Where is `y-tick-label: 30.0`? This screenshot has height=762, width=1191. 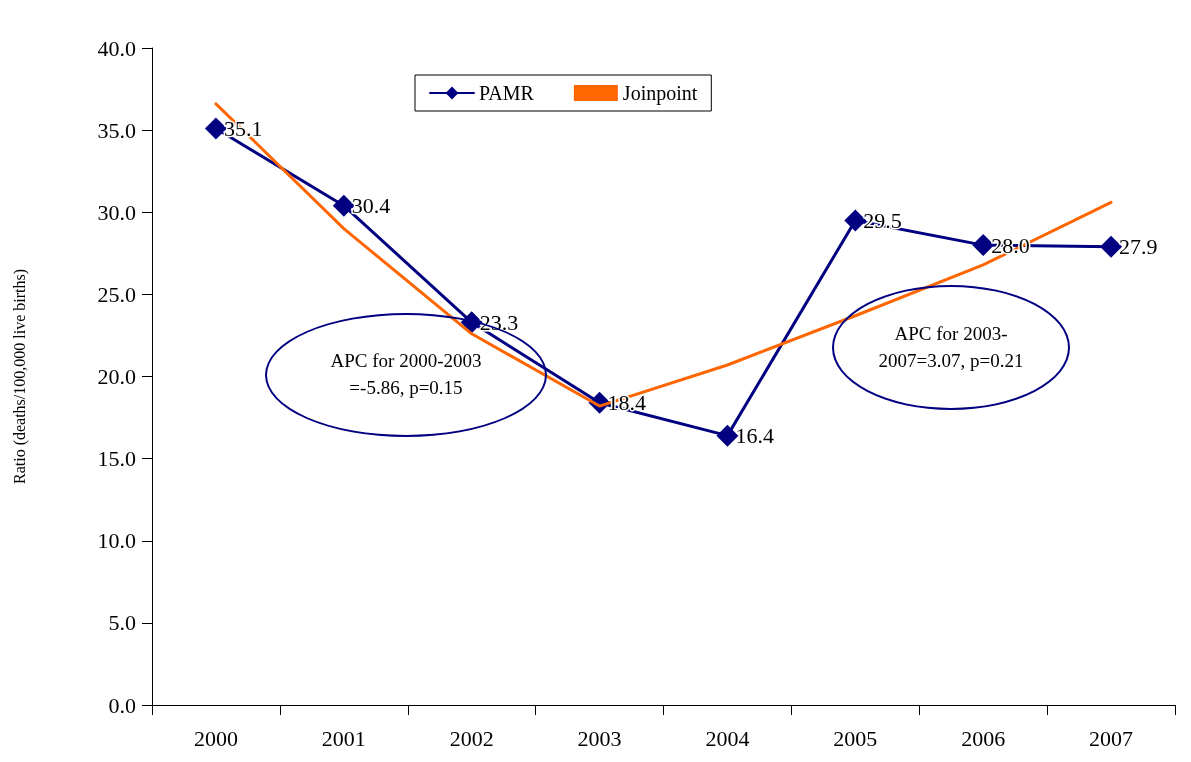
y-tick-label: 30.0 is located at coordinates (116, 212).